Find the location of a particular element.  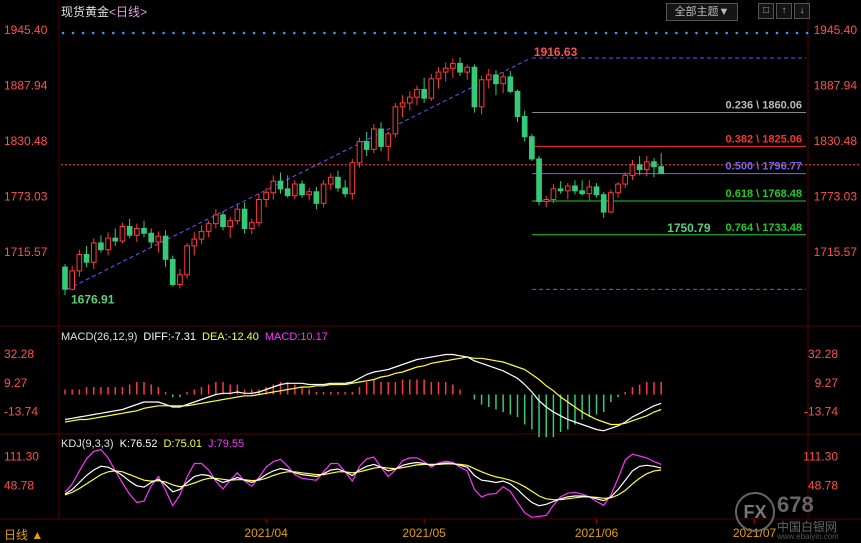

fib-level-label: 0.618 \ 1768.48 is located at coordinates (764, 194).